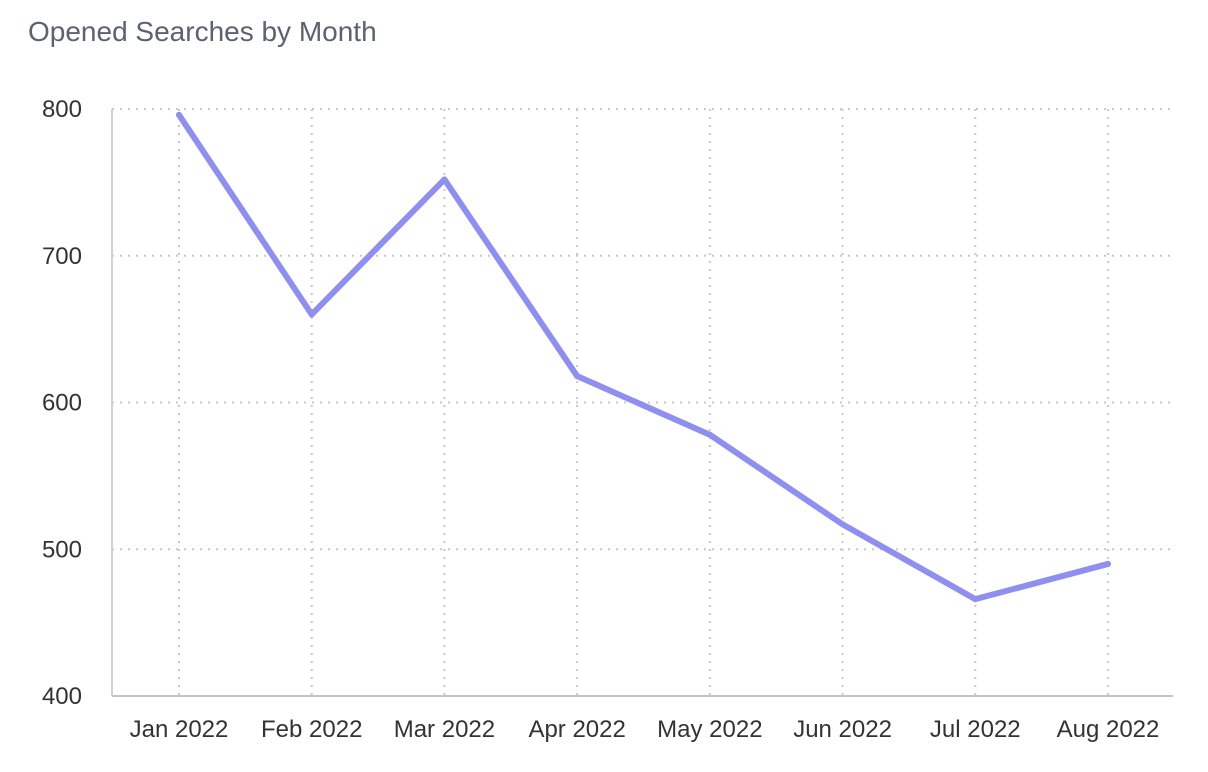  Describe the element at coordinates (202, 31) in the screenshot. I see `chart-title: Opened Searches by Month` at that location.